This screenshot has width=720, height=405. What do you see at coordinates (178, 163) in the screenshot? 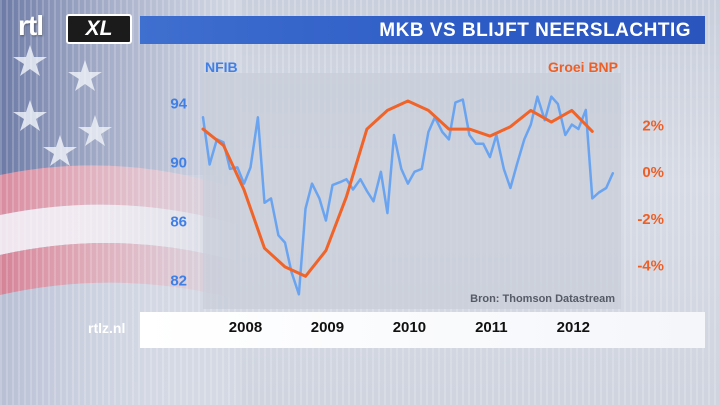
I see `left-tick-label: 90` at bounding box center [178, 163].